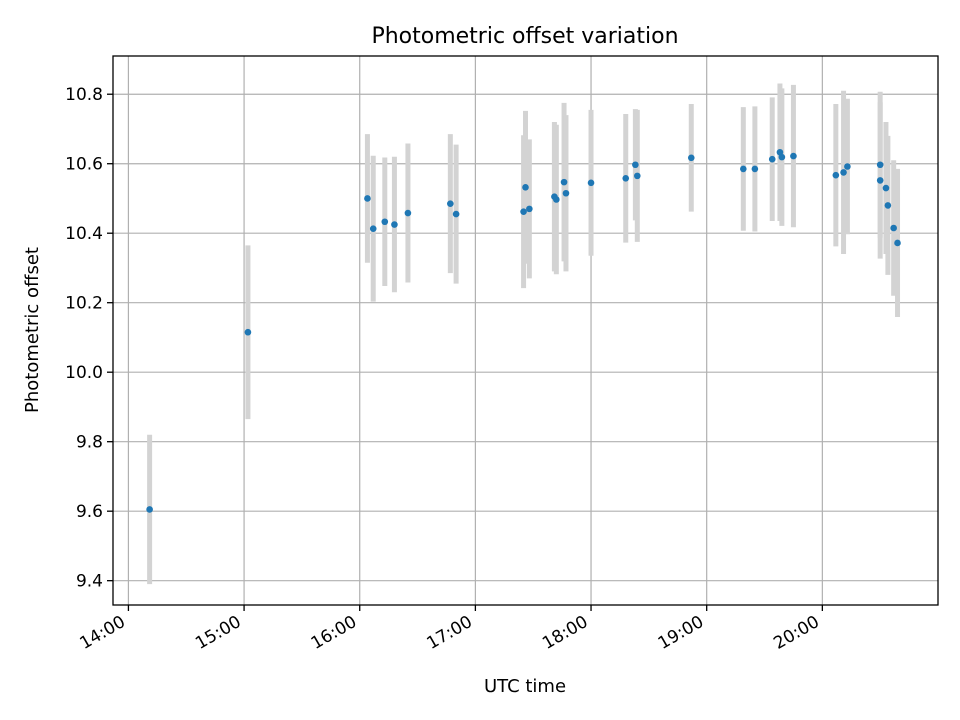  I want to click on y-tick-label: 10.0, so click(84, 373).